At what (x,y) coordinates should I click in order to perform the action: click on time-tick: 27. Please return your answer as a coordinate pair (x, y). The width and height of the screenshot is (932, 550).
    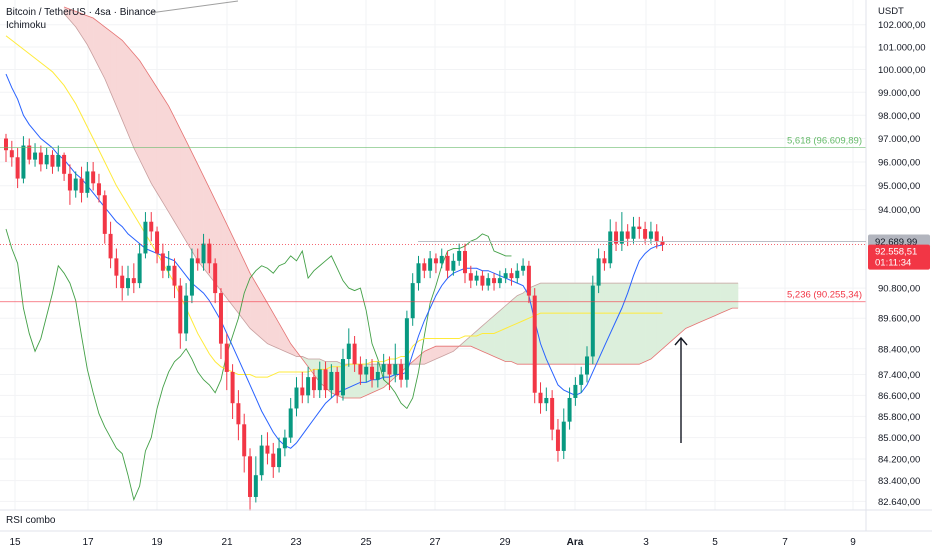
    Looking at the image, I should click on (435, 542).